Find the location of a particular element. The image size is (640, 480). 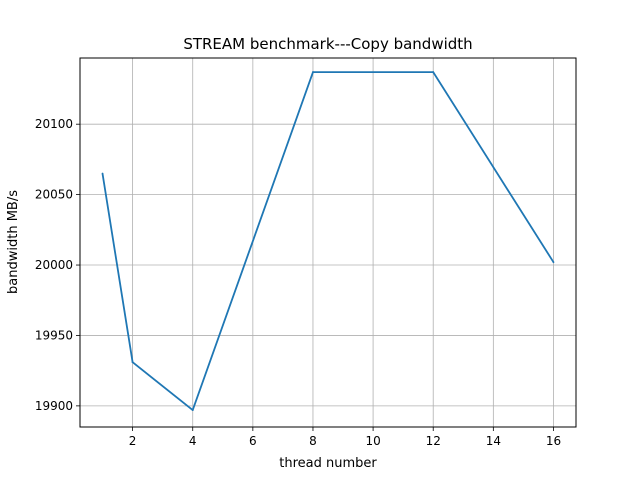

y-tick-label: 20100 is located at coordinates (54, 124).